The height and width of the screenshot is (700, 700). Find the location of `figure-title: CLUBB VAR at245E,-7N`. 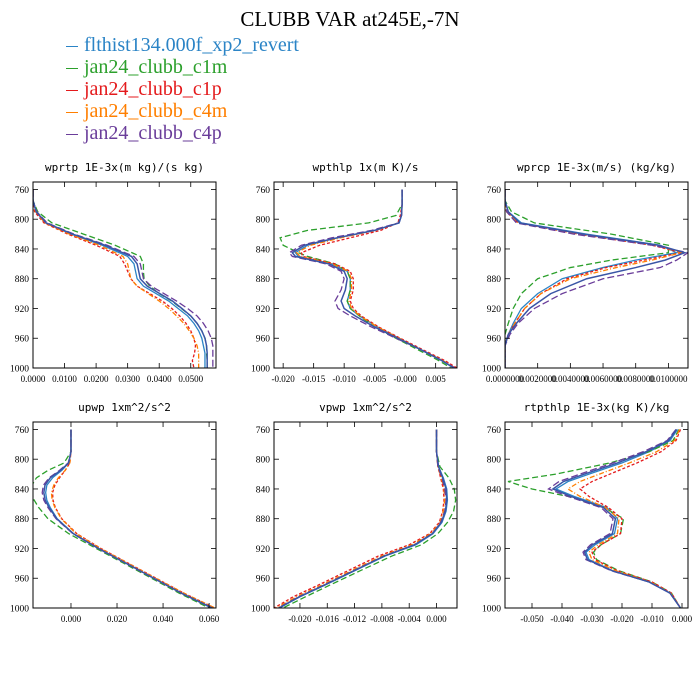

figure-title: CLUBB VAR at245E,-7N is located at coordinates (350, 19).